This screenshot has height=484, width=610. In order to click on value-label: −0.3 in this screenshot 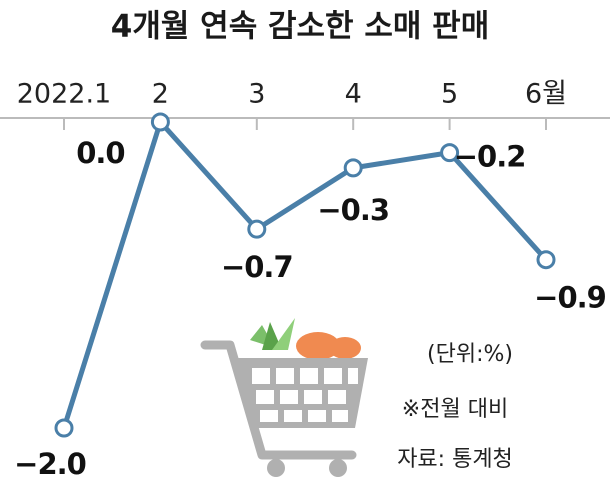, I will do `click(353, 210)`.